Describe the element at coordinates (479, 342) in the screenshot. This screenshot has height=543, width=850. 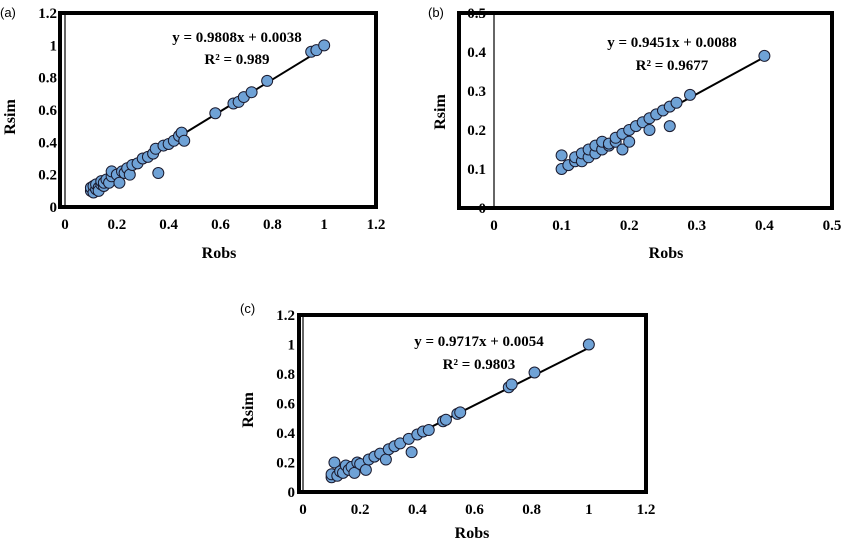
I see `regression-equation: y = 0.9717x + 0.0054` at that location.